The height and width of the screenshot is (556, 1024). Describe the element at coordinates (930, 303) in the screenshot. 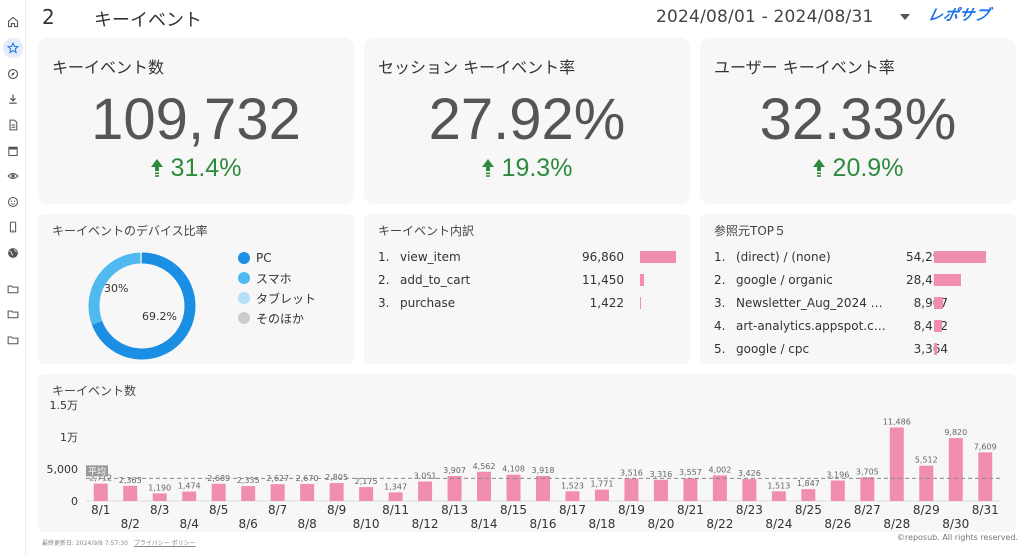

I see `row-value: 8,907` at that location.